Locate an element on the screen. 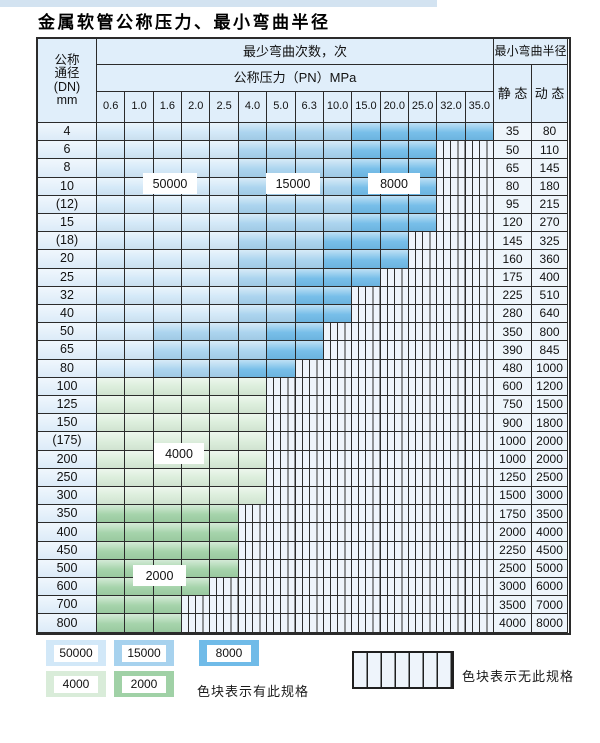 The width and height of the screenshot is (600, 743). legend-swatch-50000: 50000 is located at coordinates (76, 653).